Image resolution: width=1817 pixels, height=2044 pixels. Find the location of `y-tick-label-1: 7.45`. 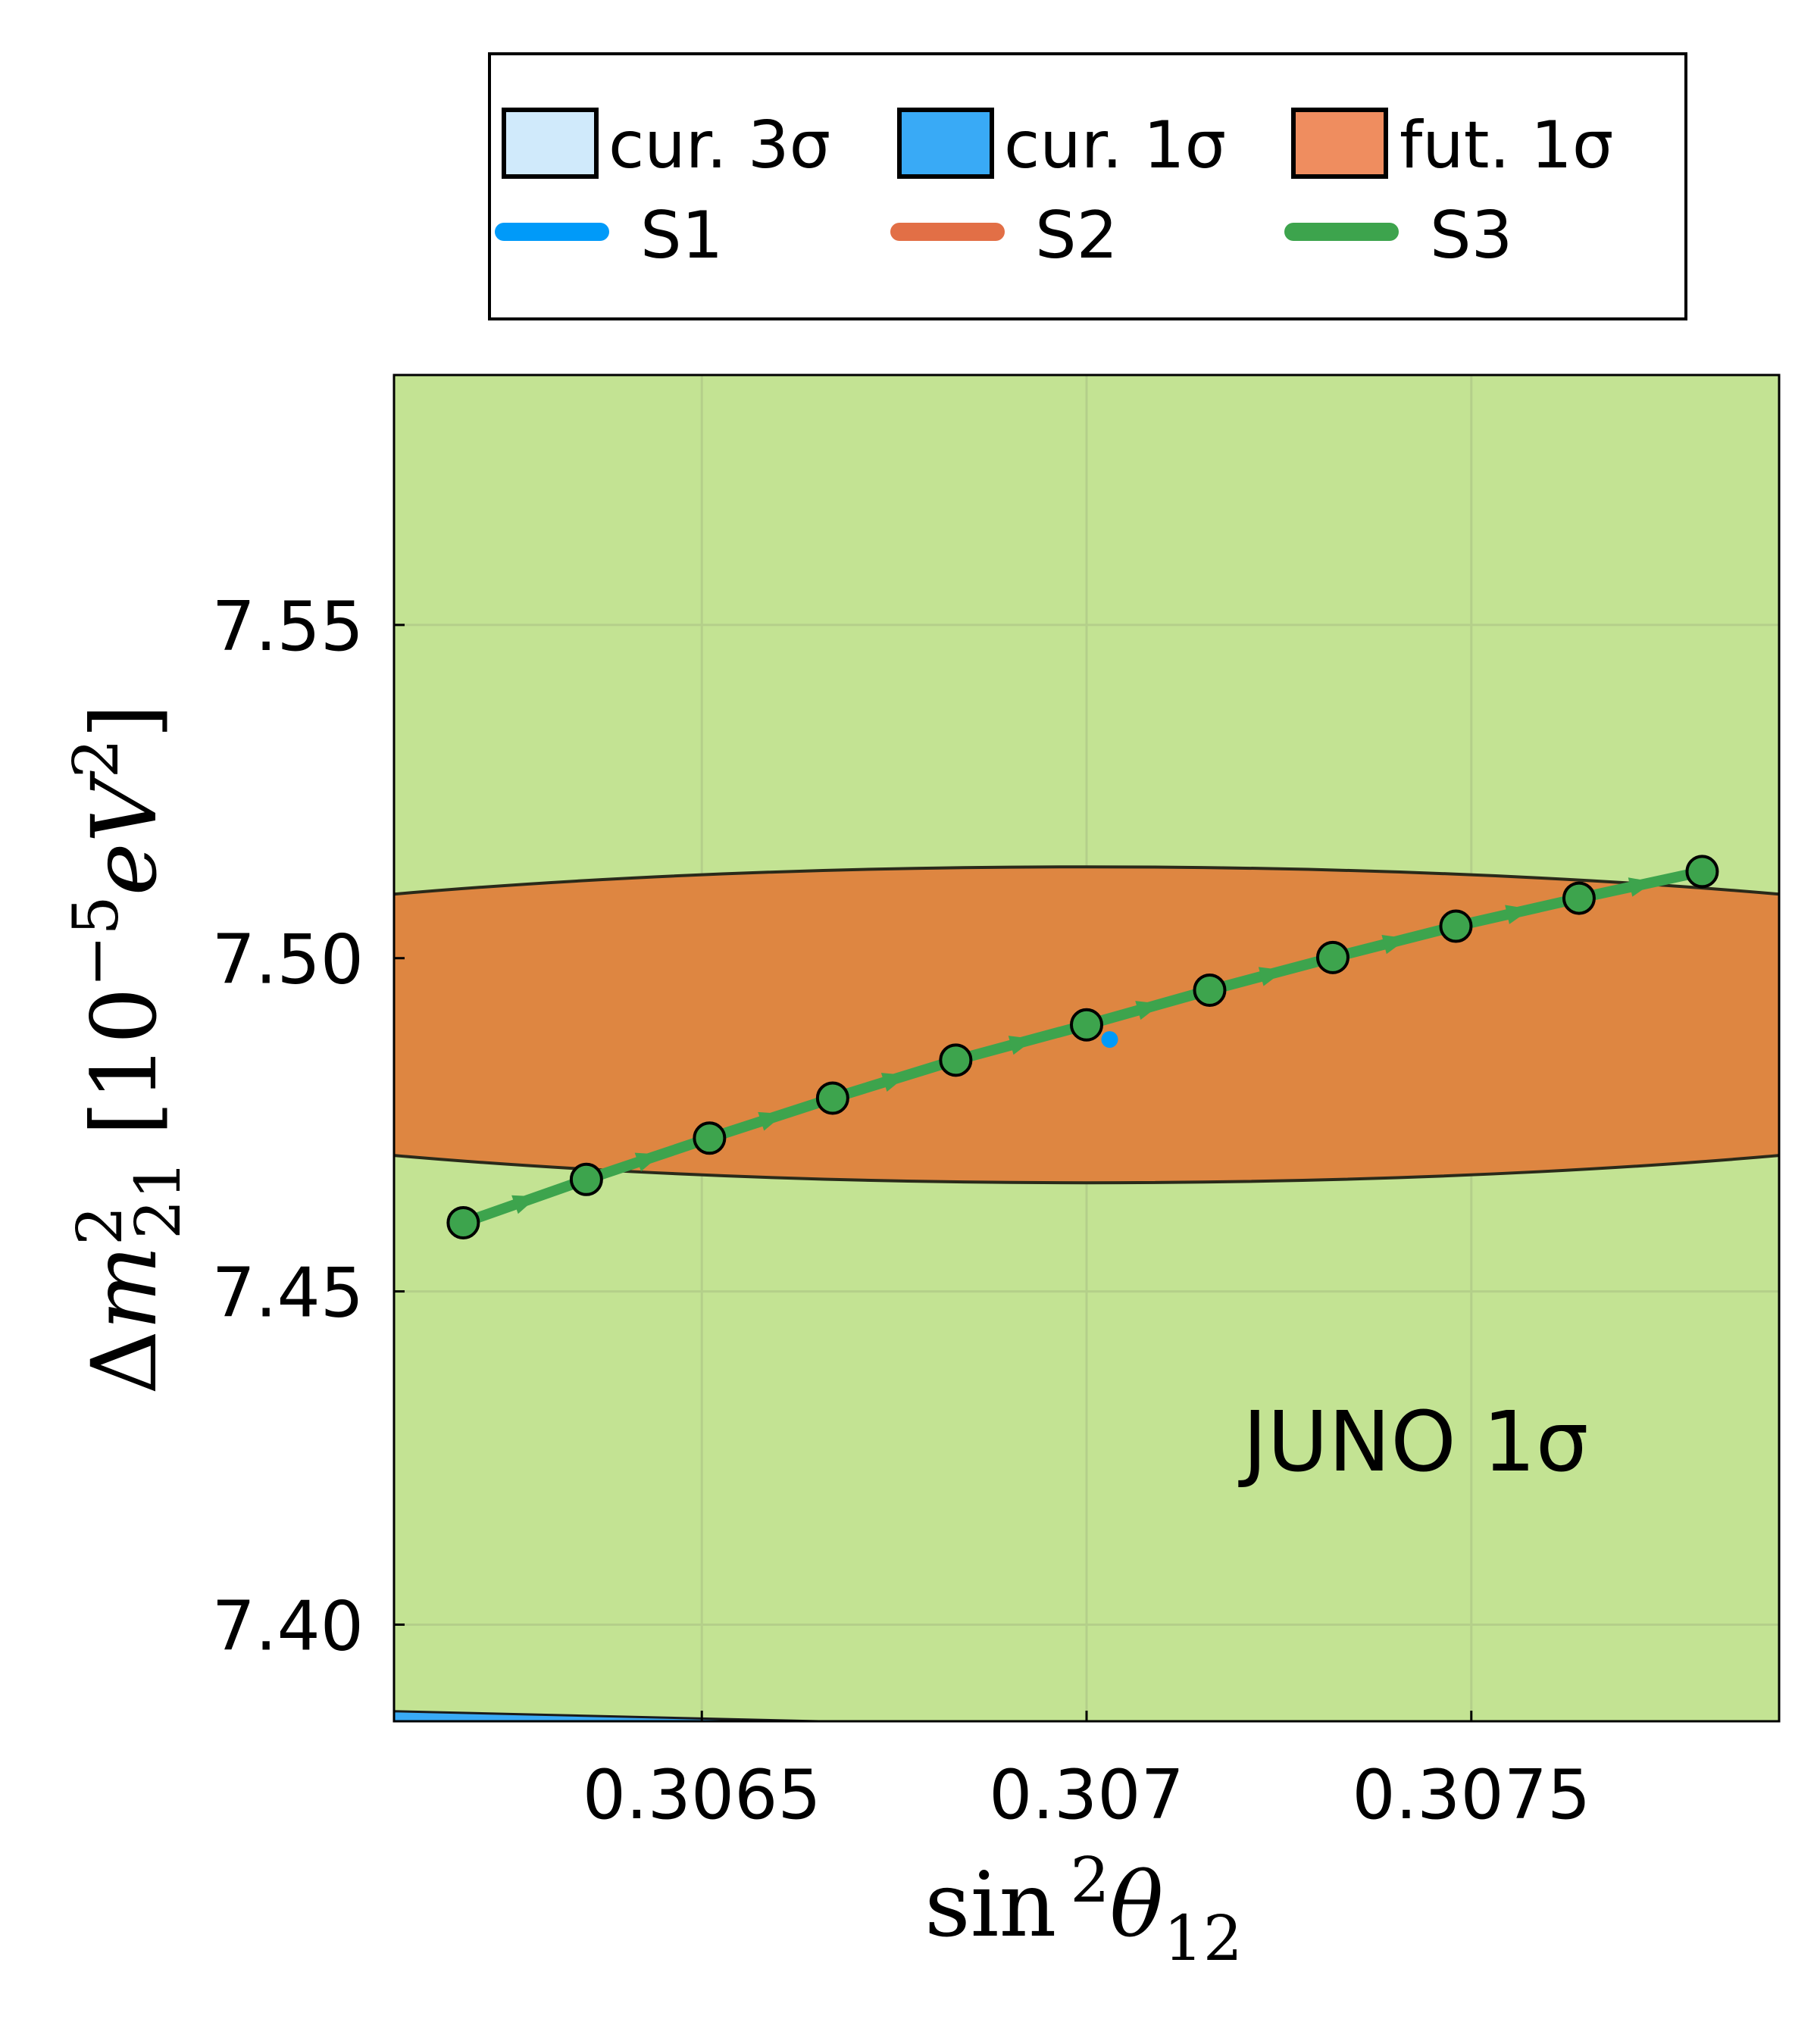

y-tick-label-1: 7.45 is located at coordinates (288, 1293).